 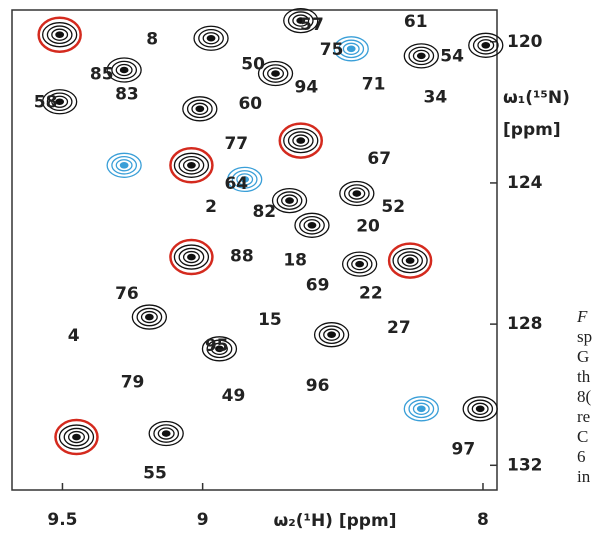 What do you see at coordinates (102, 75) in the screenshot?
I see `peak-label: 85` at bounding box center [102, 75].